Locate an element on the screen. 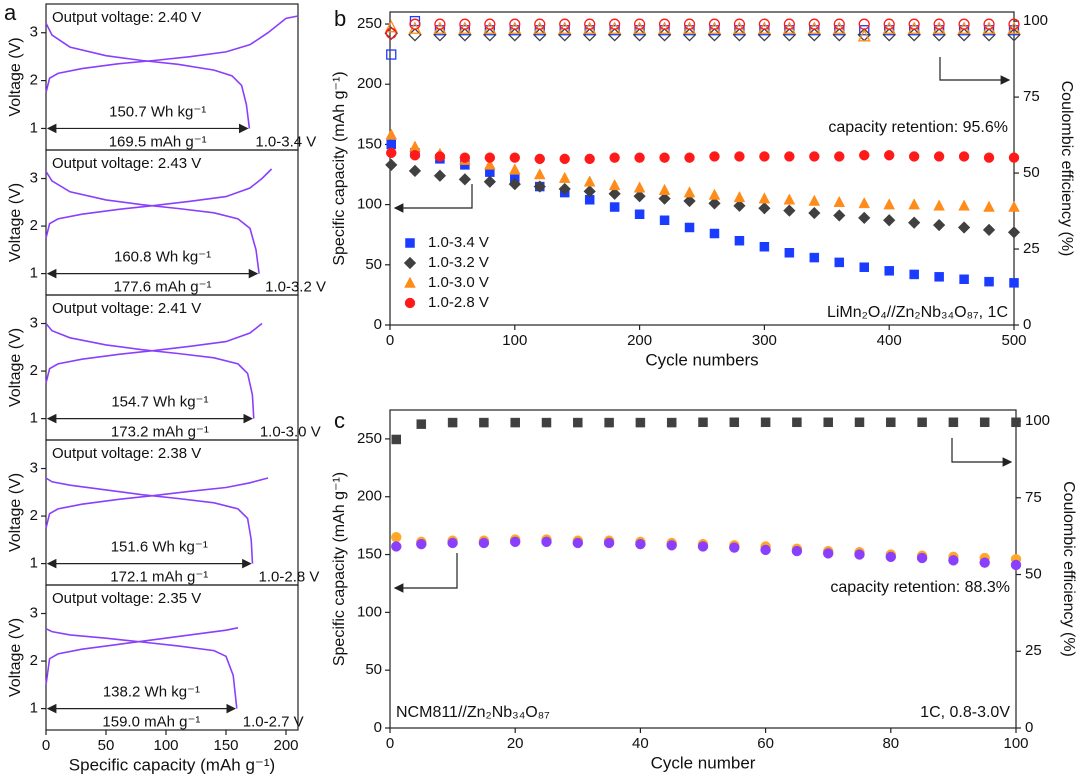 The width and height of the screenshot is (1080, 780). y-tick-label: 50 is located at coordinates (373, 669).